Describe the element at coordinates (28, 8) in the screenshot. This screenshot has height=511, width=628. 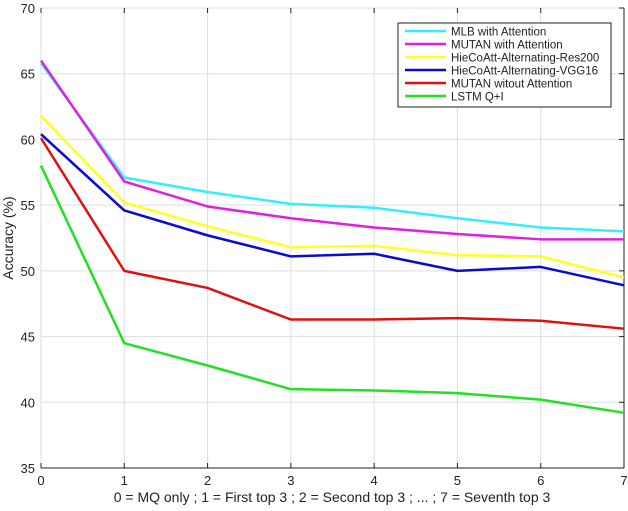
I see `y-tick-label: 70` at that location.